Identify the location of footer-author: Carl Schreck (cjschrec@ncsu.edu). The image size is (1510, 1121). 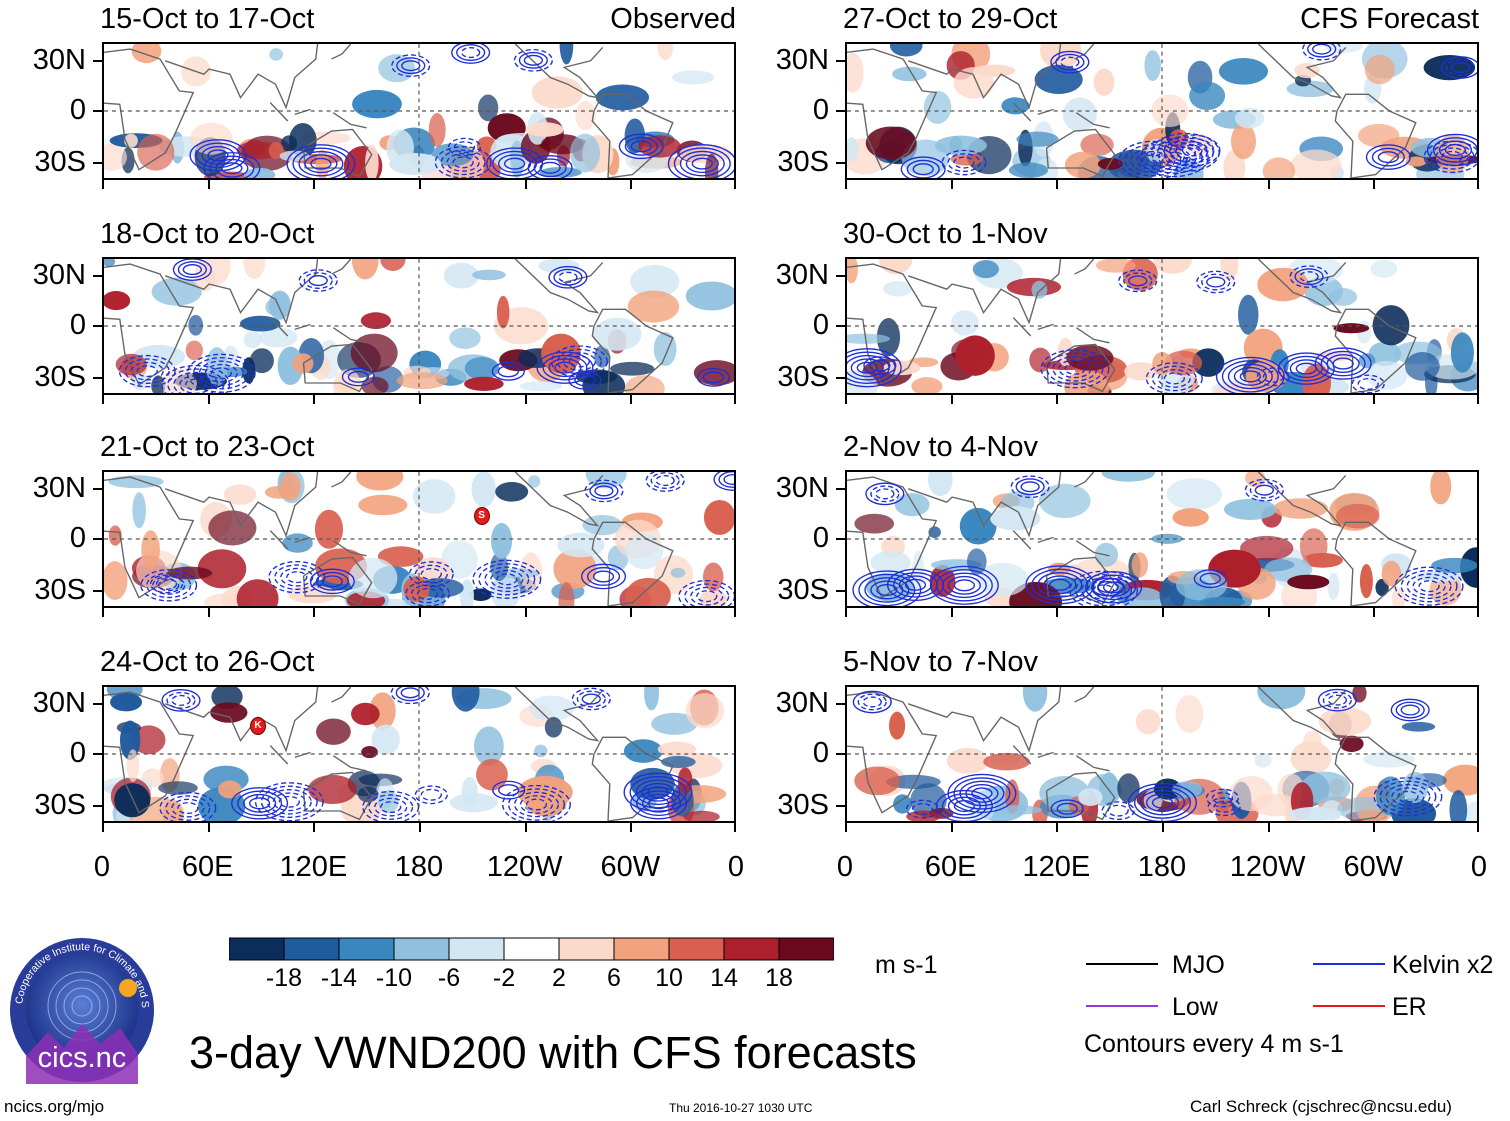
(1321, 1106).